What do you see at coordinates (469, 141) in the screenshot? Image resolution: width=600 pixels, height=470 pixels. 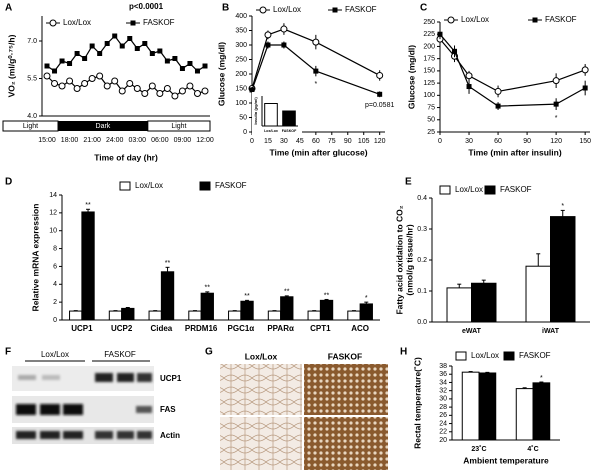 I see `x-tick-label: 30` at bounding box center [469, 141].